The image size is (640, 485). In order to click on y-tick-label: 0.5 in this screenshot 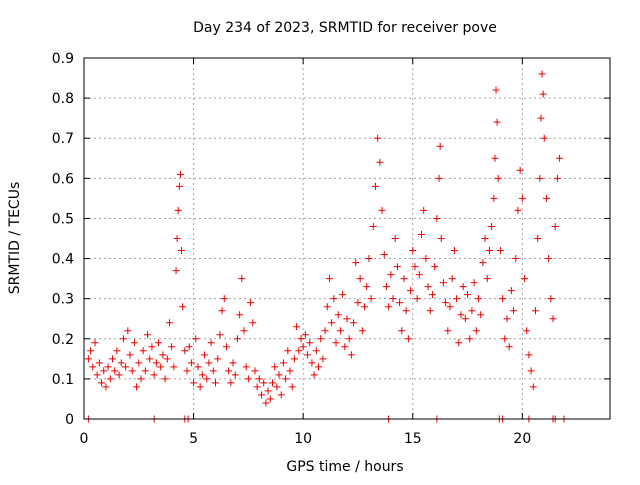, I will do `click(63, 219)`.